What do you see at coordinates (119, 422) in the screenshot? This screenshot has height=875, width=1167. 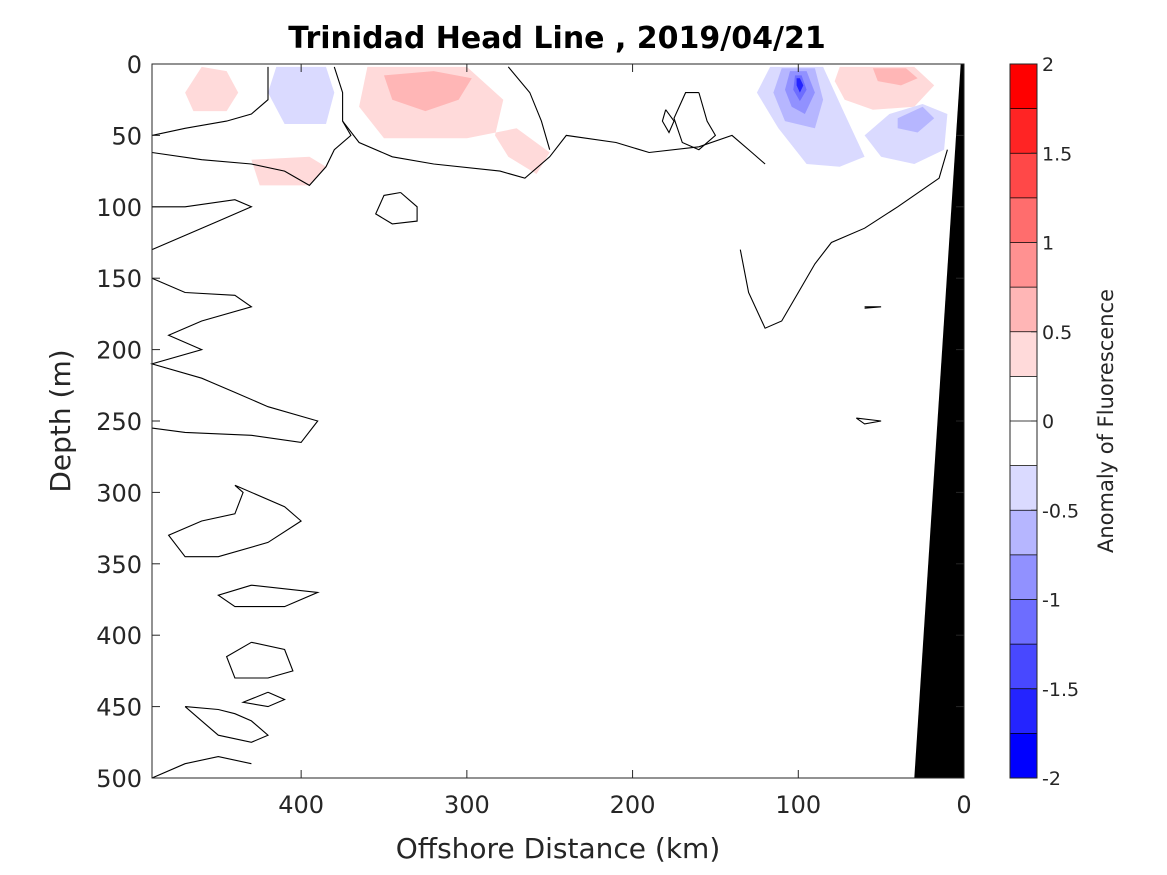 I see `y-tick-label: 250` at bounding box center [119, 422].